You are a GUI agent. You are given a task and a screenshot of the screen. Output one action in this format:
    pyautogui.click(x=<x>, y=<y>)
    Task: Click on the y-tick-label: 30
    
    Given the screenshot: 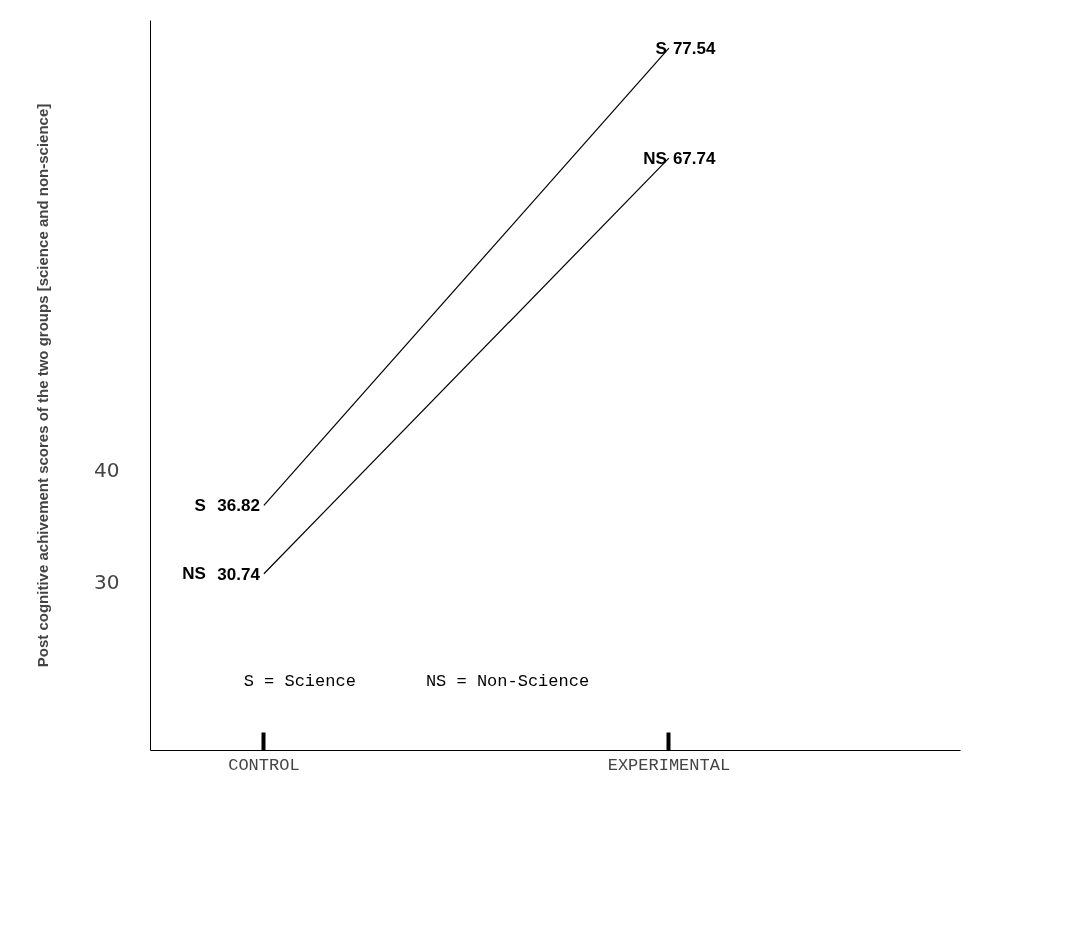 What is the action you would take?
    pyautogui.click(x=107, y=582)
    